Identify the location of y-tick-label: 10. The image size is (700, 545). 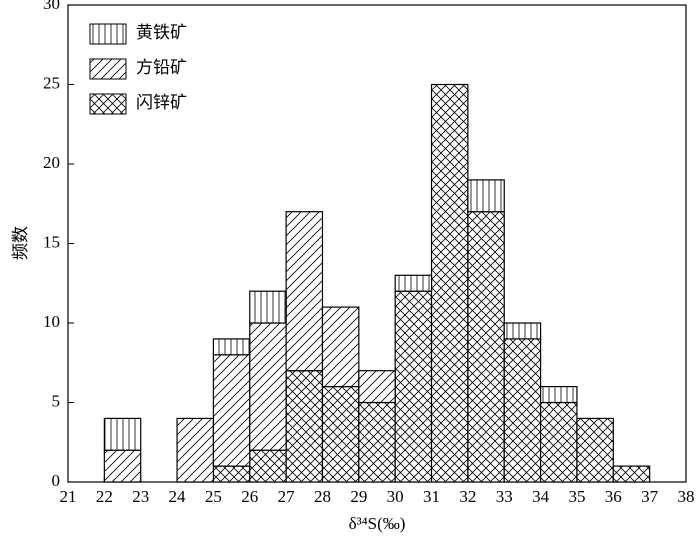
(51, 321).